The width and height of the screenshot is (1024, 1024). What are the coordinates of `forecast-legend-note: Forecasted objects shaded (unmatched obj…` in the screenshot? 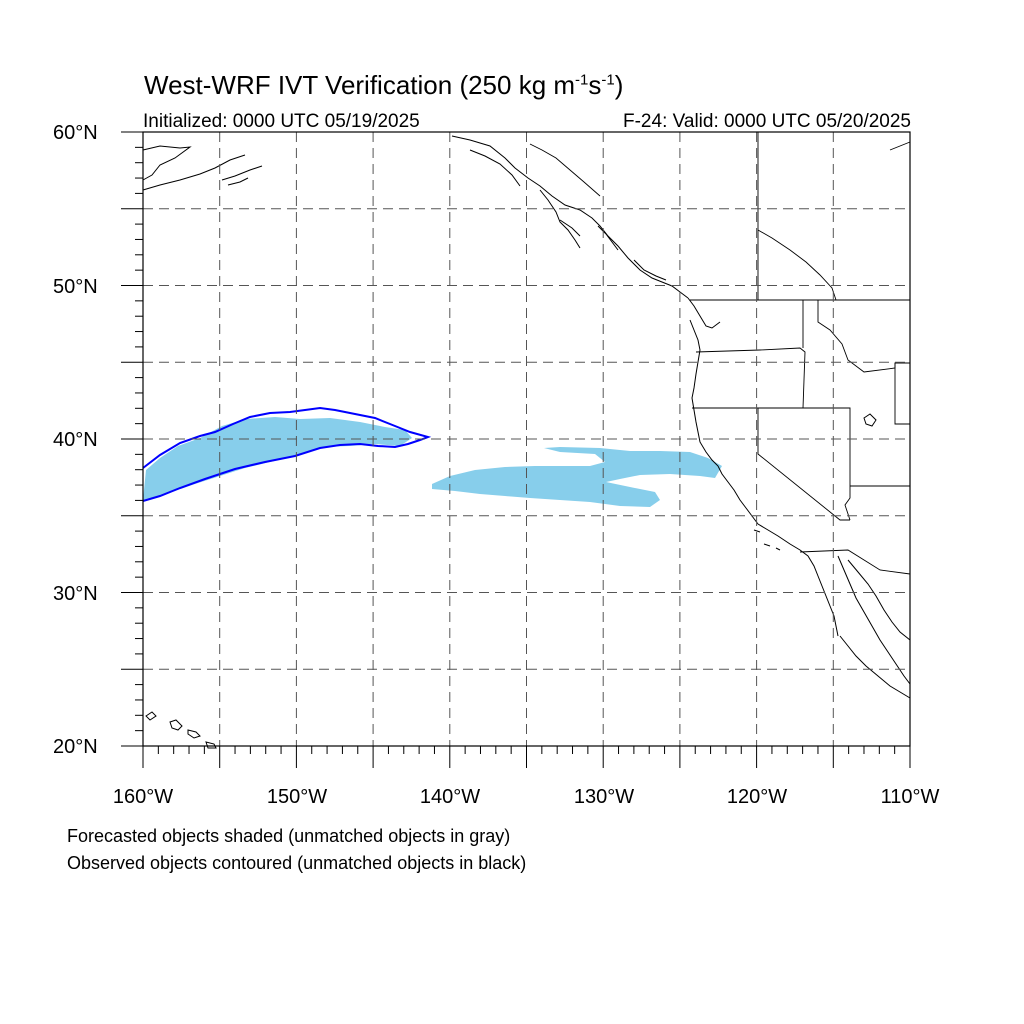 It's located at (289, 836).